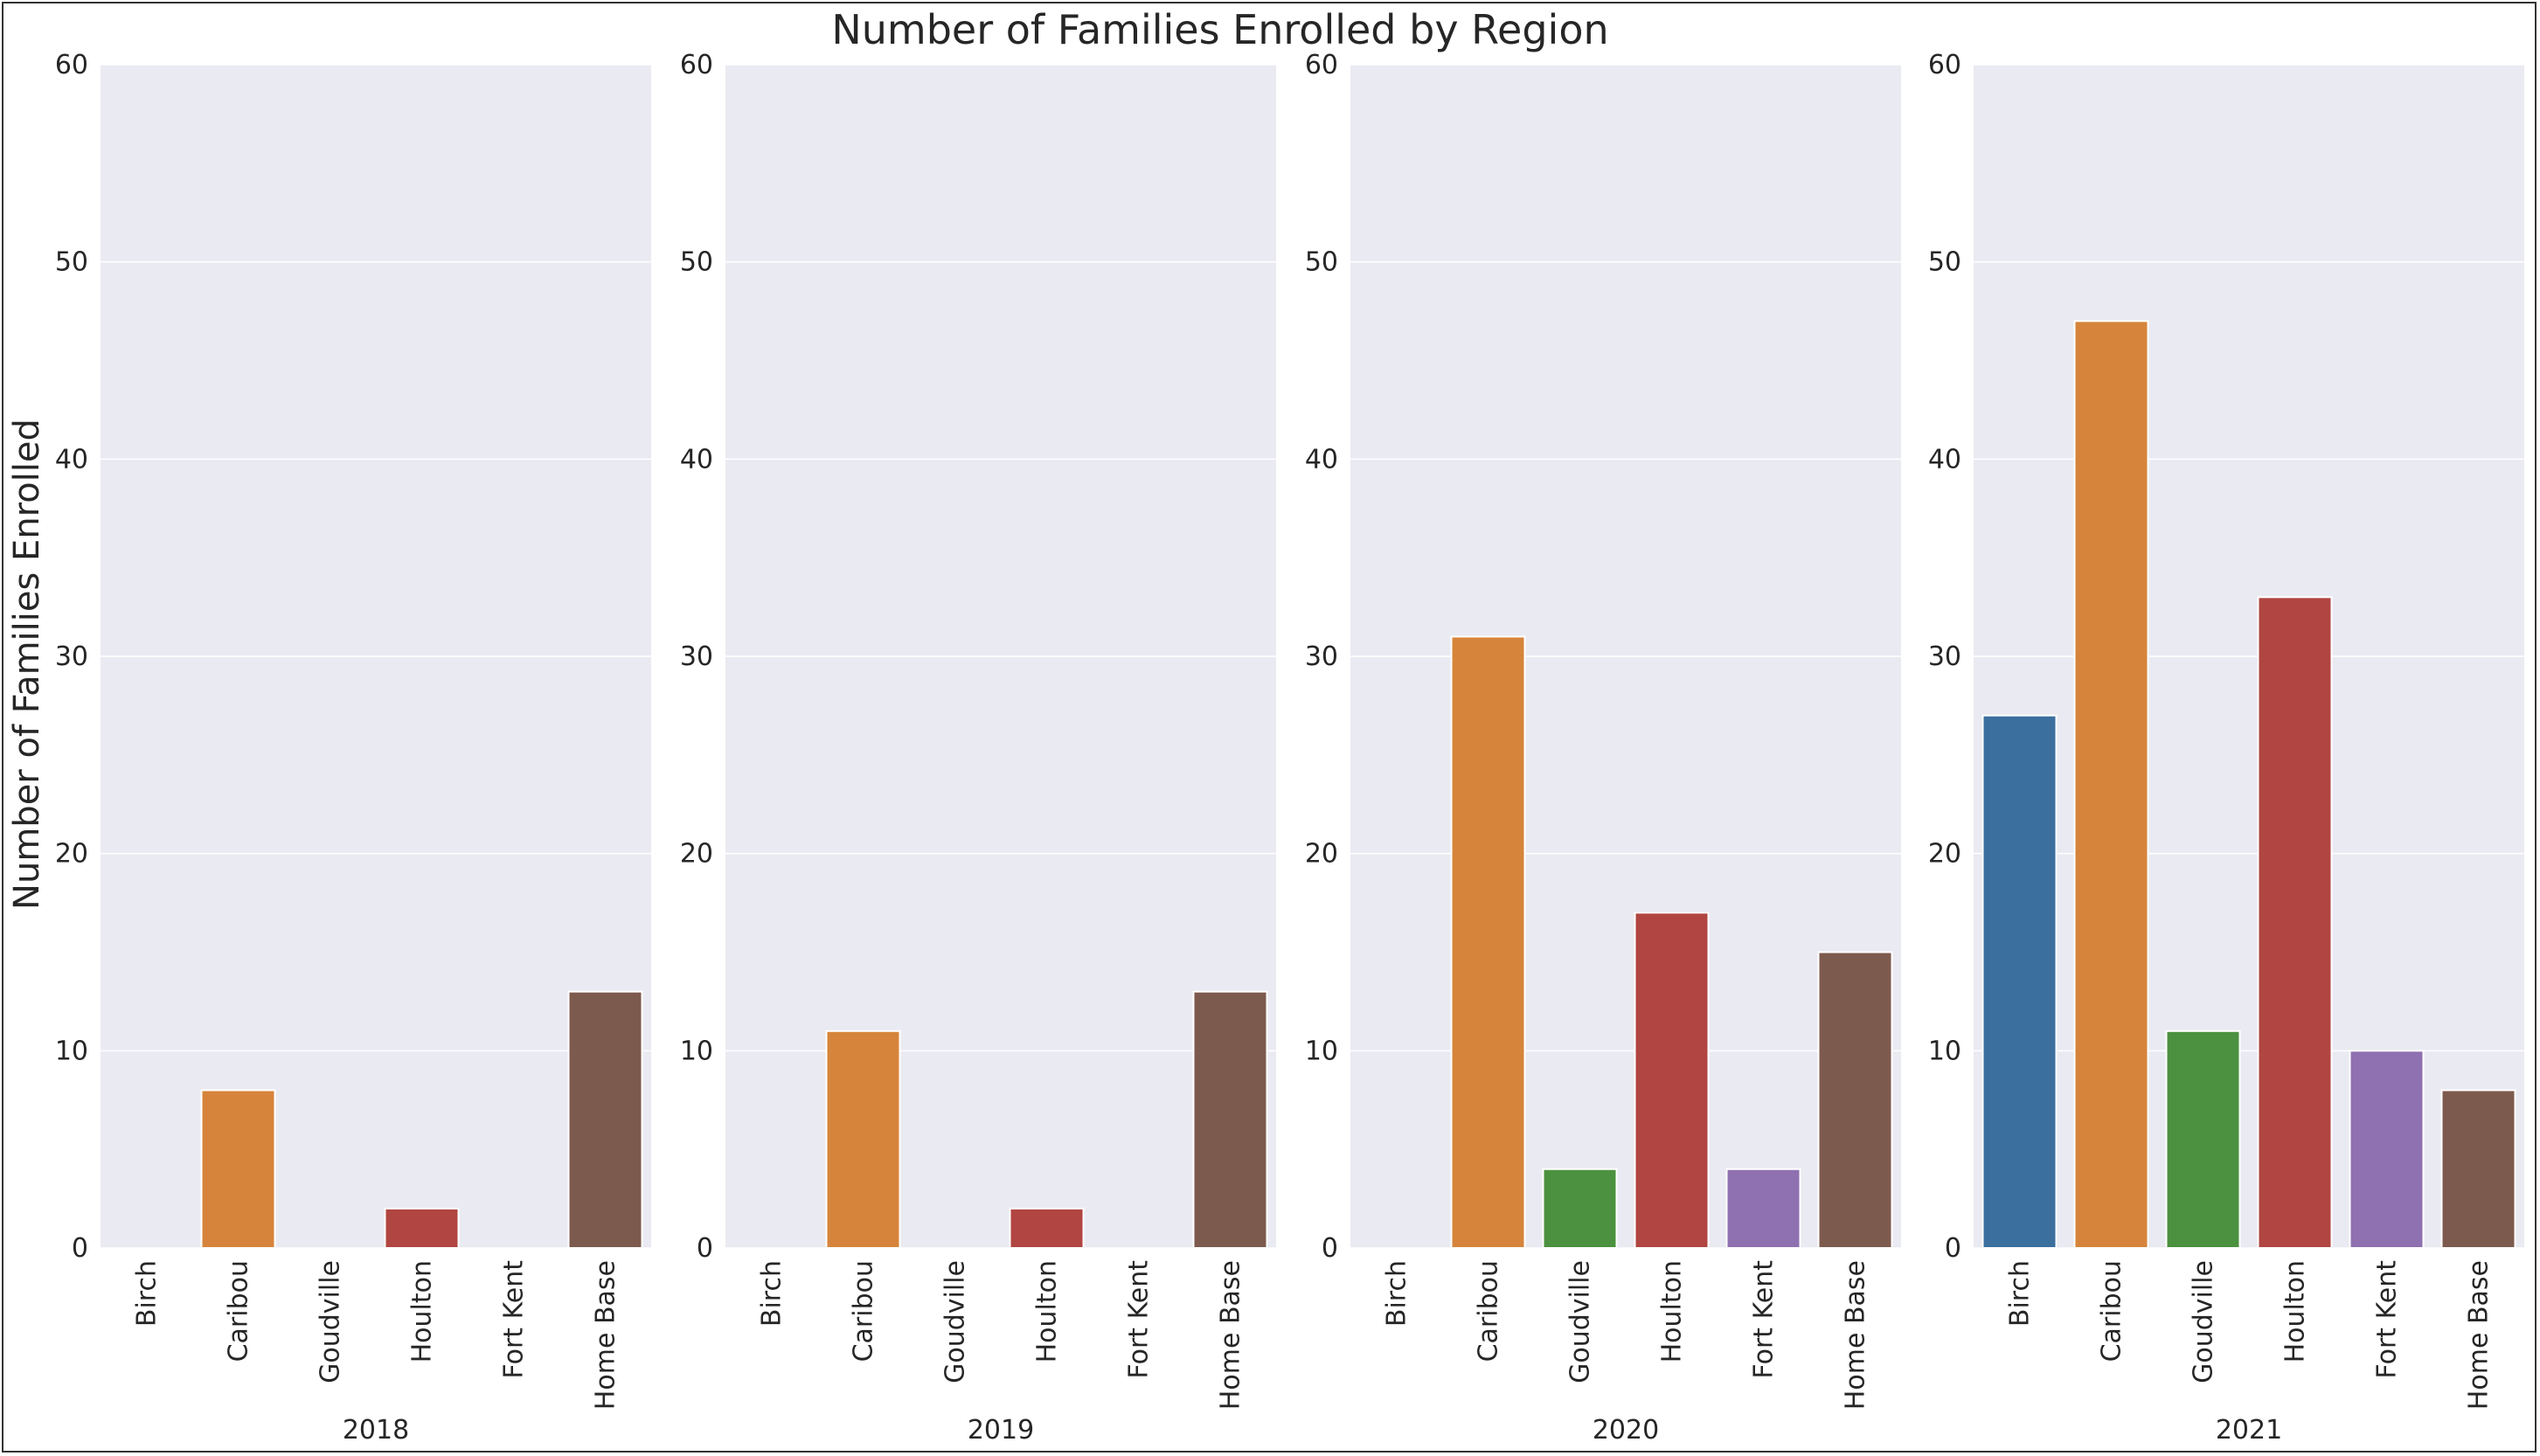  Describe the element at coordinates (1580, 1208) in the screenshot. I see `bar-2020-goudville` at that location.